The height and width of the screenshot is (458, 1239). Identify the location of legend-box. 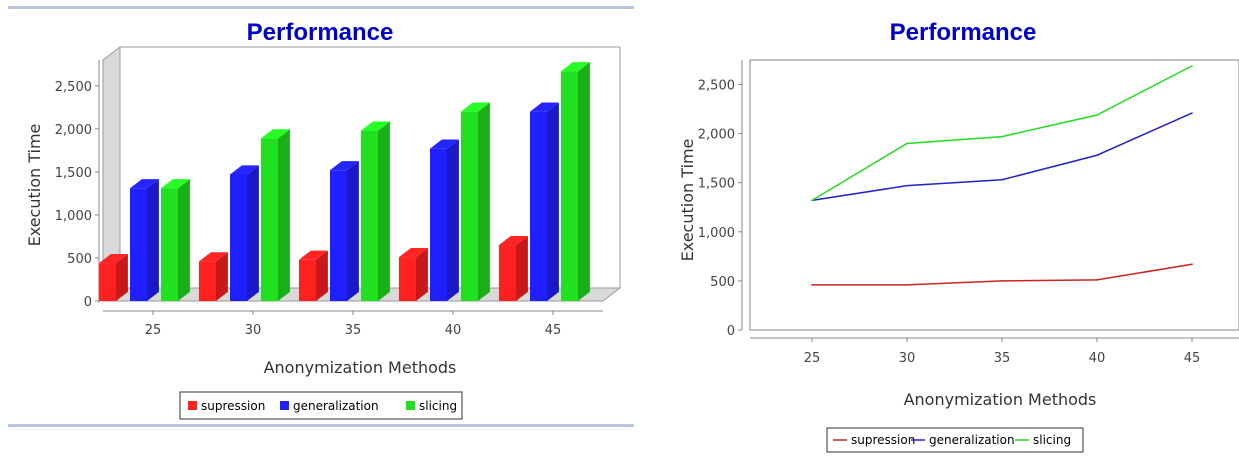
(955, 440).